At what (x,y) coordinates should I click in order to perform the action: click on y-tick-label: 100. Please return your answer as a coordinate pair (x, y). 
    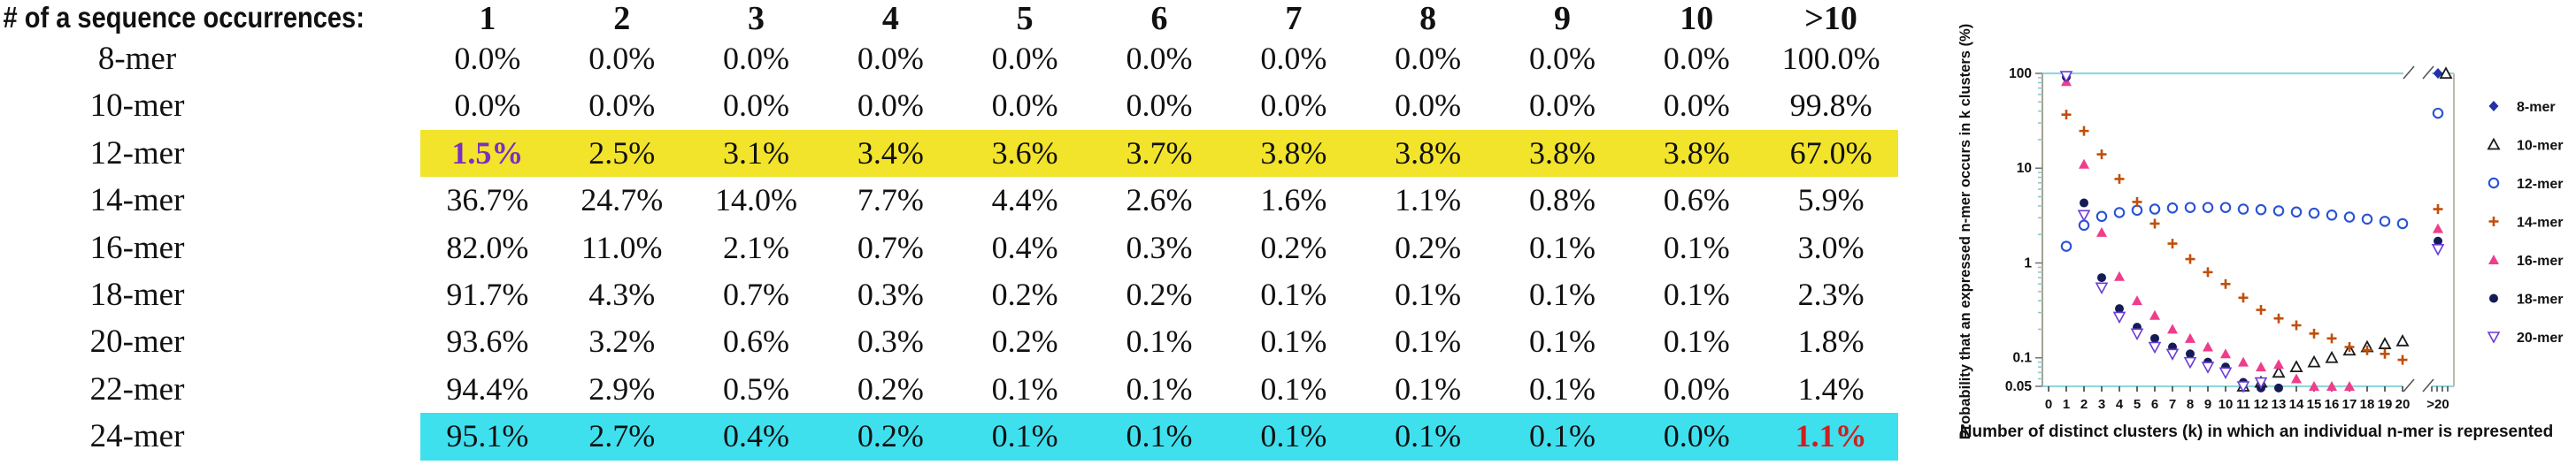
    Looking at the image, I should click on (2020, 73).